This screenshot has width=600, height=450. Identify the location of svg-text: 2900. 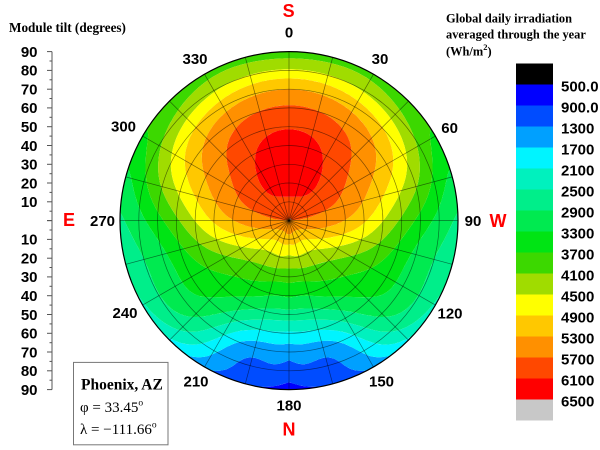
(577, 213).